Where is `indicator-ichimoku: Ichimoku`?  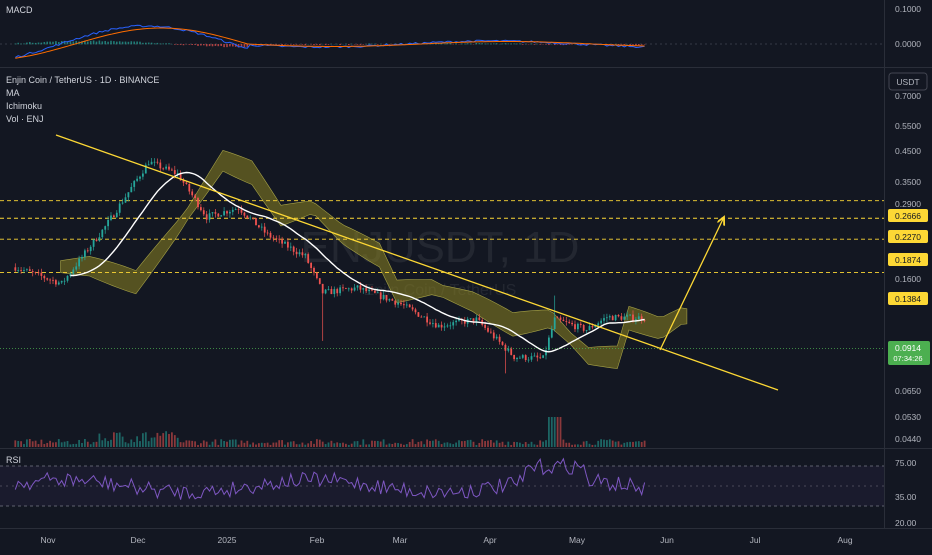
indicator-ichimoku: Ichimoku is located at coordinates (24, 106).